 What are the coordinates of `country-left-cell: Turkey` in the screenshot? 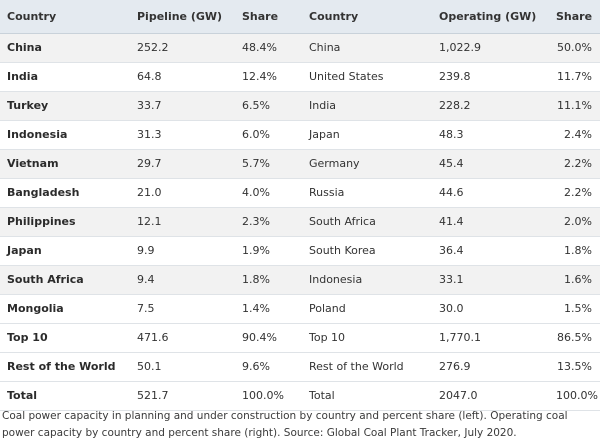 It's located at (65, 106).